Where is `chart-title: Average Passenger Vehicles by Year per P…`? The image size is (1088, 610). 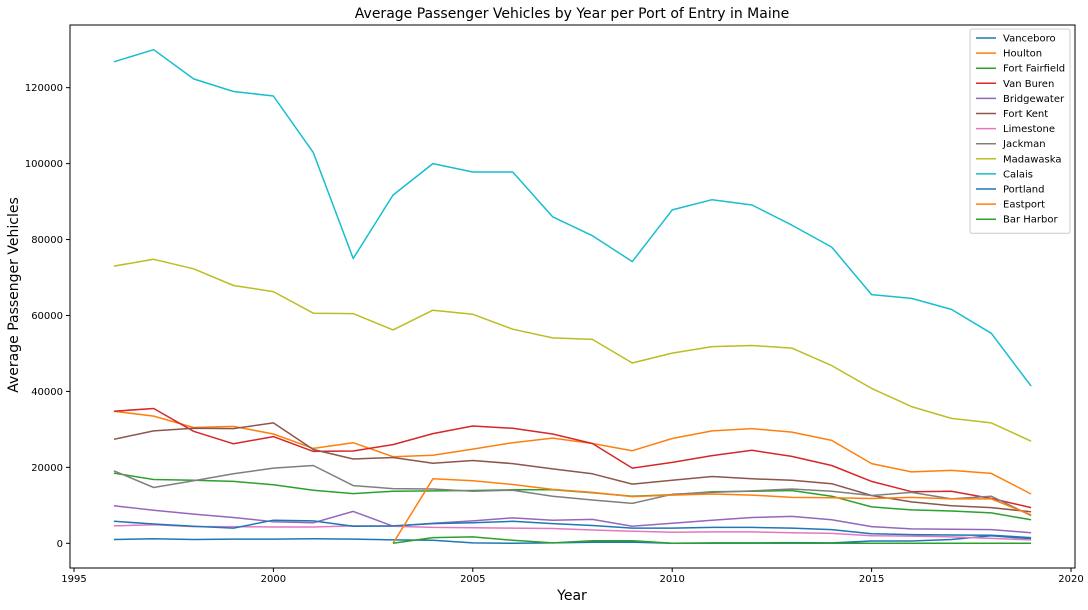
chart-title: Average Passenger Vehicles by Year per P… is located at coordinates (572, 14).